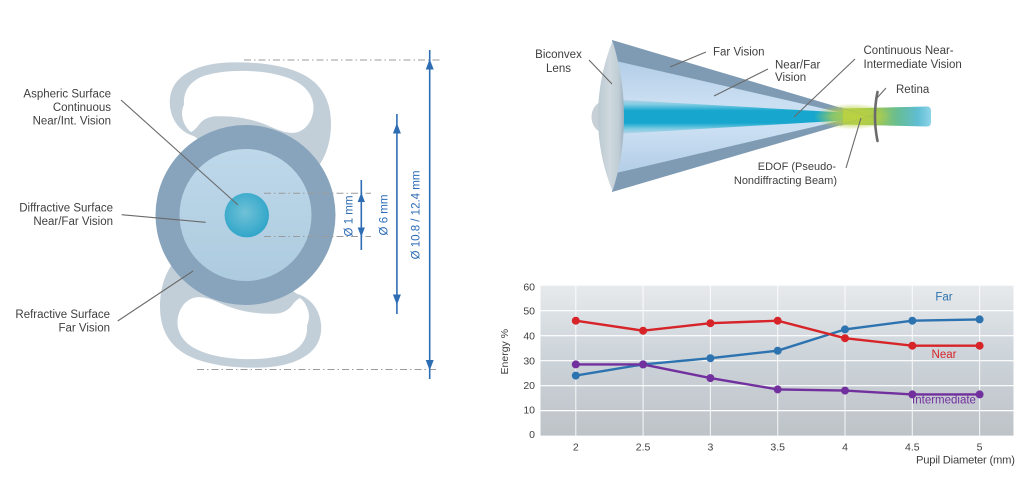 This screenshot has height=478, width=1024. What do you see at coordinates (643, 448) in the screenshot?
I see `svg-text: 2.5` at bounding box center [643, 448].